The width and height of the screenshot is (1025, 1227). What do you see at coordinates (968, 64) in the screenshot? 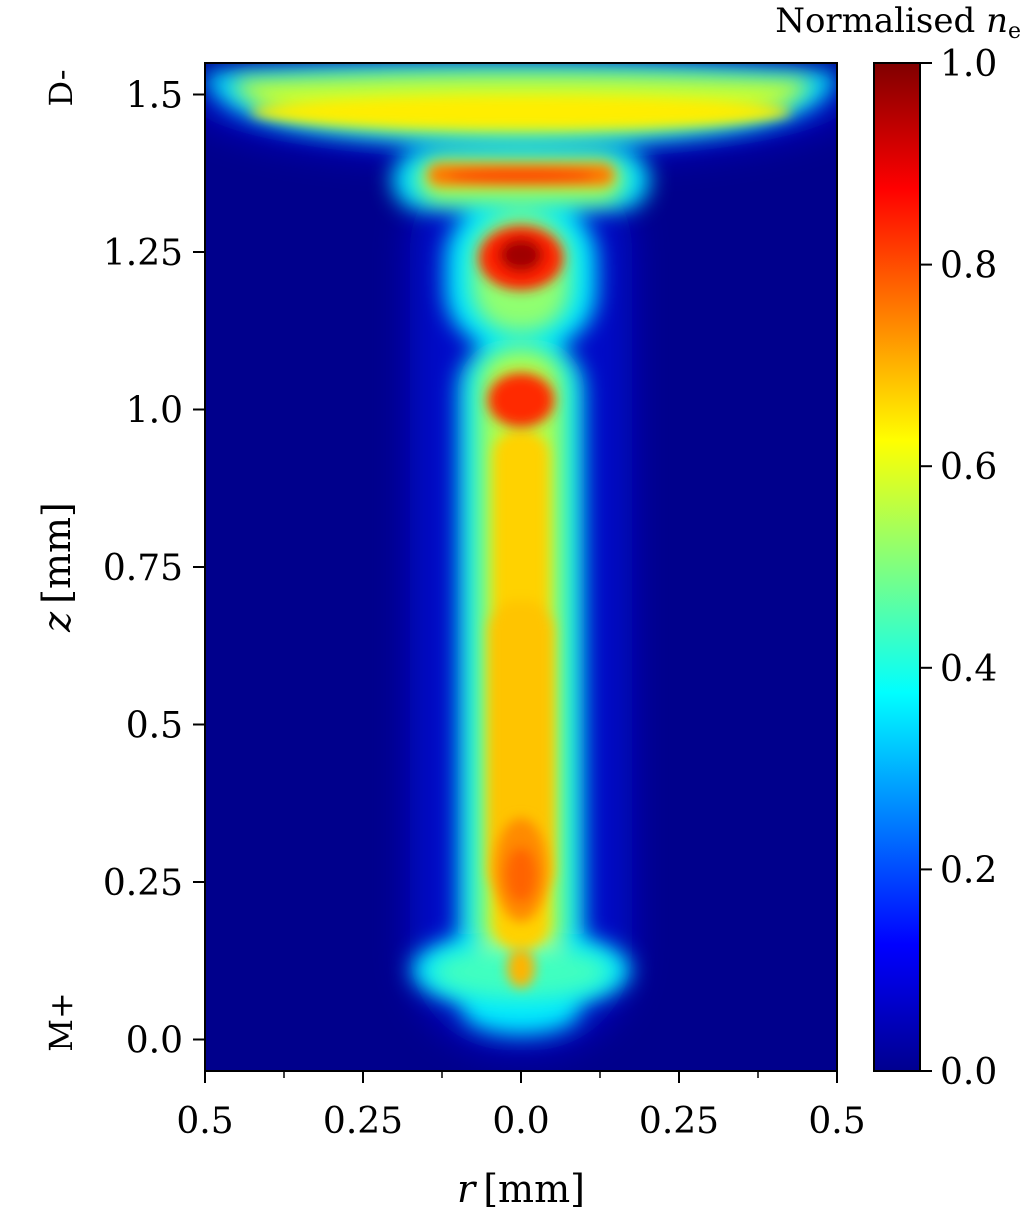
I see `colorbar-tick-label: 1.0` at bounding box center [968, 64].